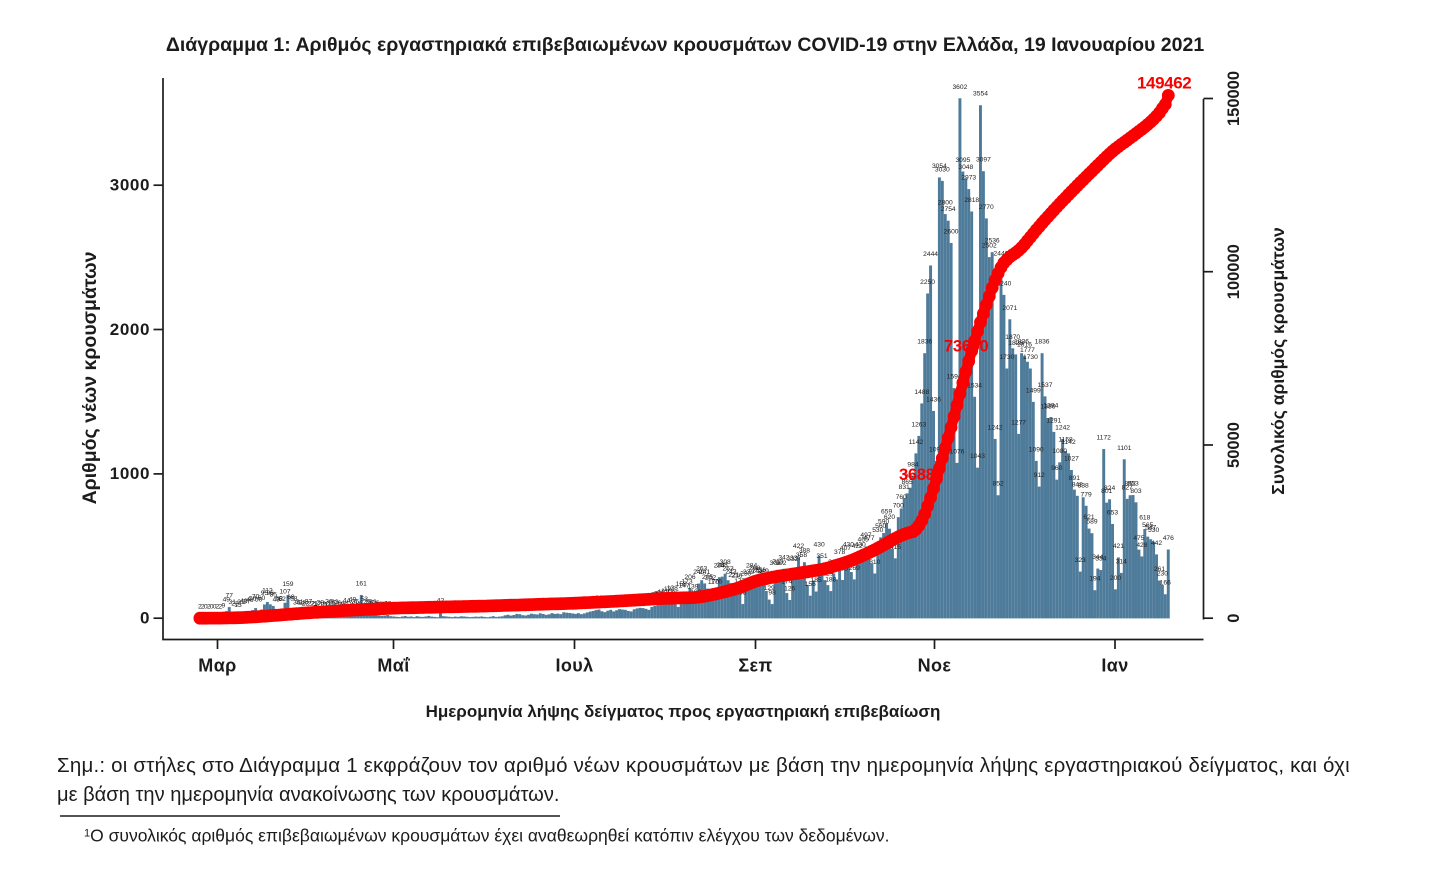  Describe the element at coordinates (1071, 459) in the screenshot. I see `svg-text: 1027` at that location.